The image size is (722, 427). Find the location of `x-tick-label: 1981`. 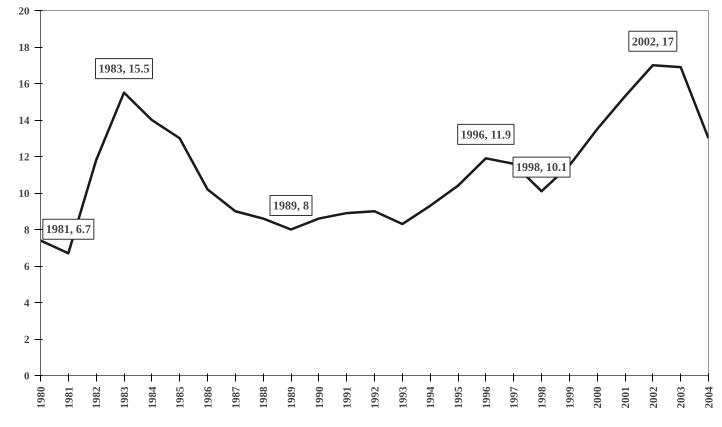

x-tick-label: 1981 is located at coordinates (69, 397).